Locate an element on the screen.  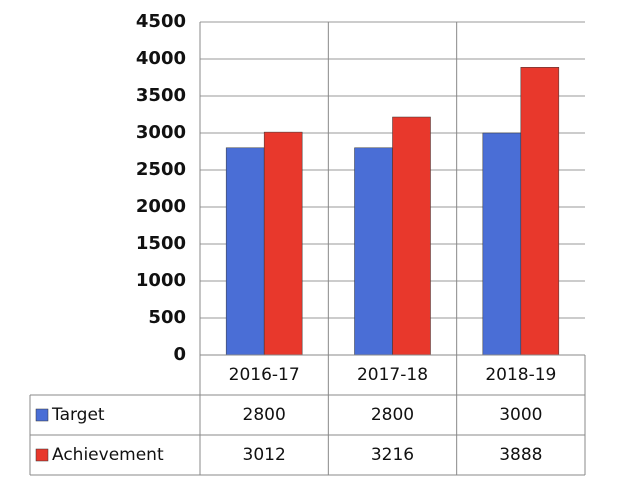
table-value: 3888 is located at coordinates (520, 455).